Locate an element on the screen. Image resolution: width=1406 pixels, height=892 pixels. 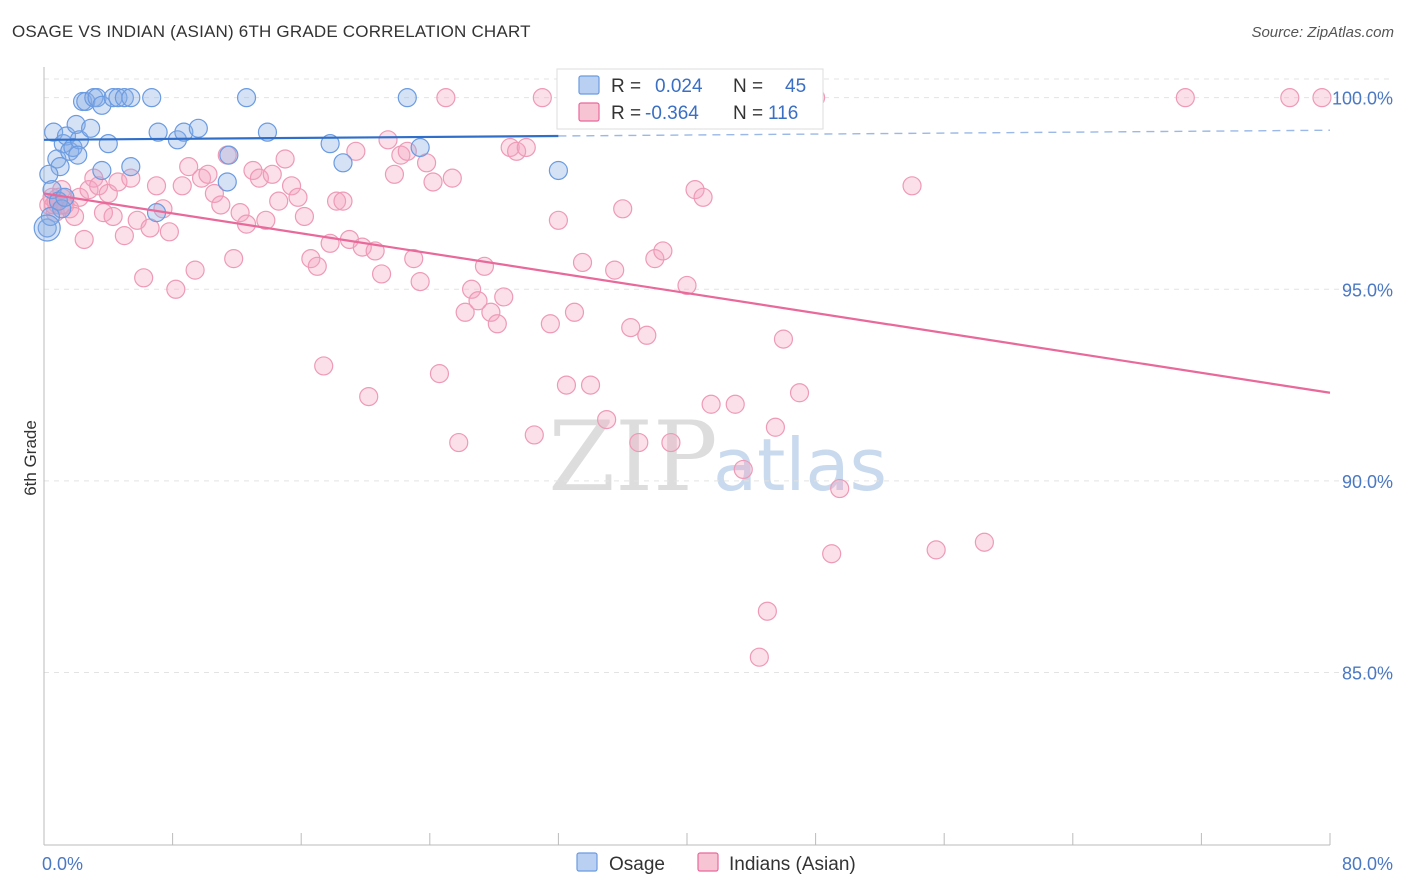
x-tick-label-min: 0.0% is located at coordinates (62, 864).